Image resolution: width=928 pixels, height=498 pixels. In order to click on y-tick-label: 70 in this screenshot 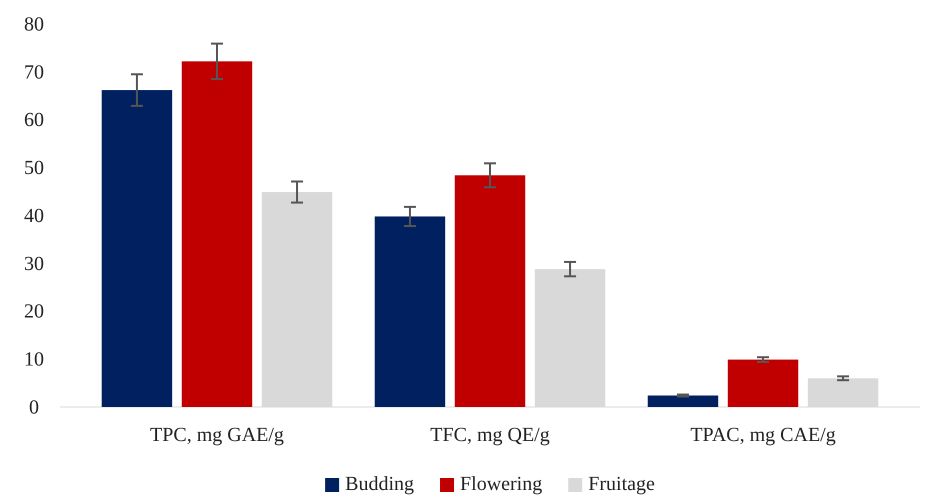, I will do `click(34, 72)`.